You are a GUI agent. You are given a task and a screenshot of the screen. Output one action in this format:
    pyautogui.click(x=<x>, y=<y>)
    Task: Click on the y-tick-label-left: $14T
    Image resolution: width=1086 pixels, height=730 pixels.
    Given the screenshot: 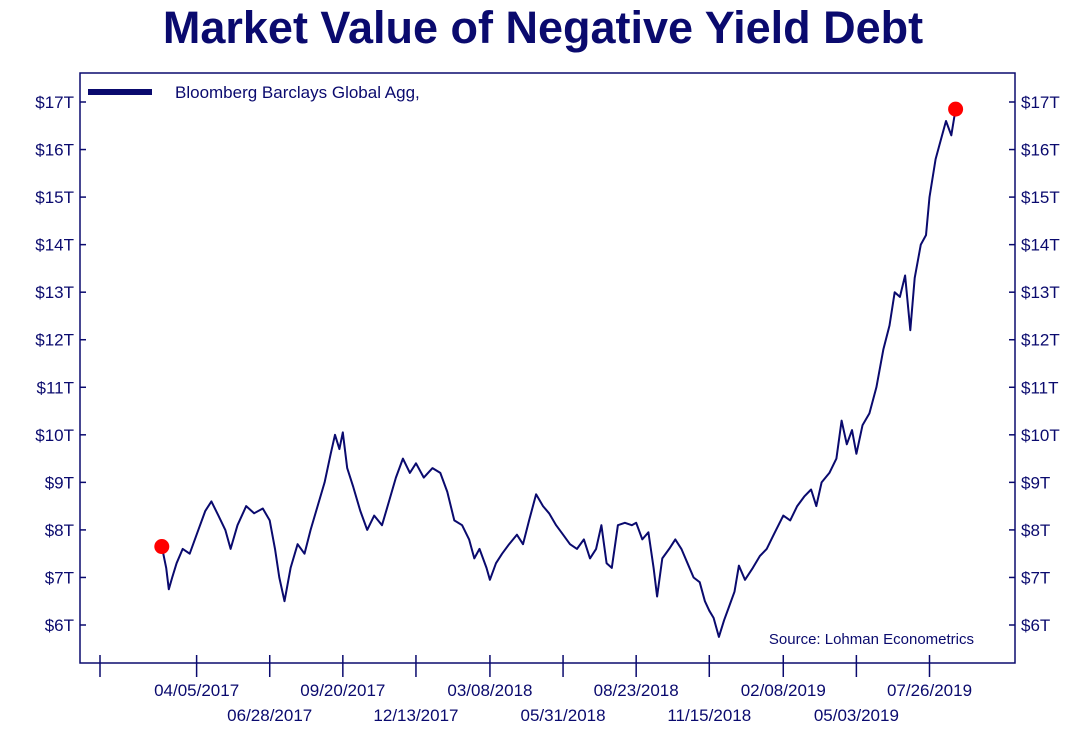 What is the action you would take?
    pyautogui.click(x=54, y=245)
    